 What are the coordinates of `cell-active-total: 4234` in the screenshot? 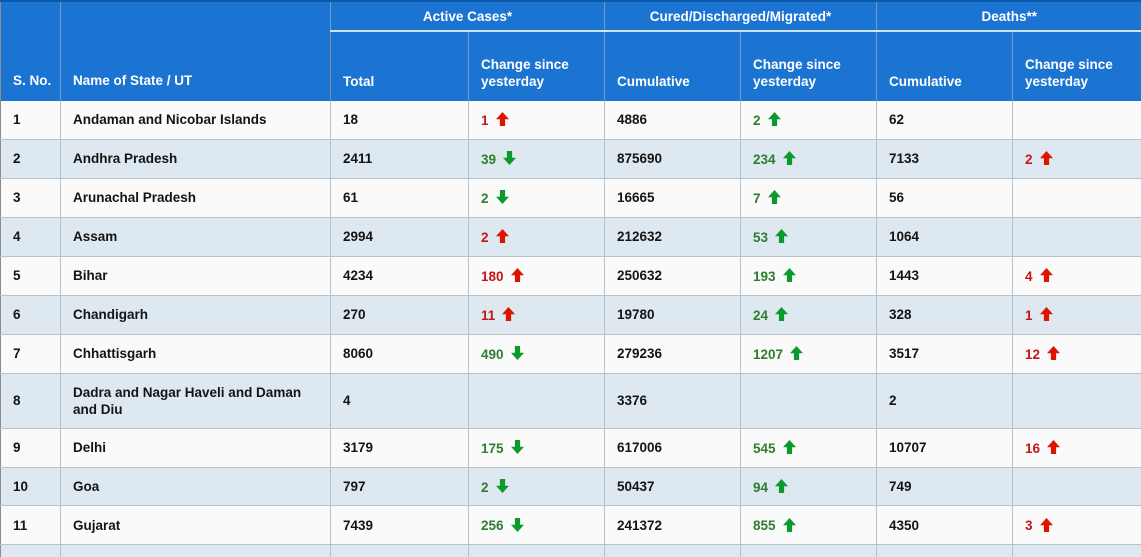 It's located at (399, 276).